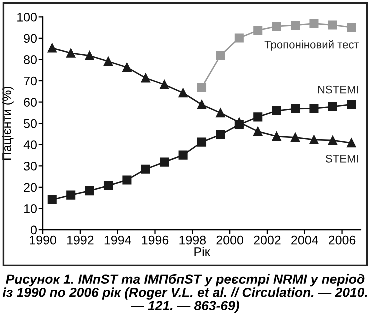 Image resolution: width=371 pixels, height=330 pixels. I want to click on y-tick-label: 20, so click(30, 187).